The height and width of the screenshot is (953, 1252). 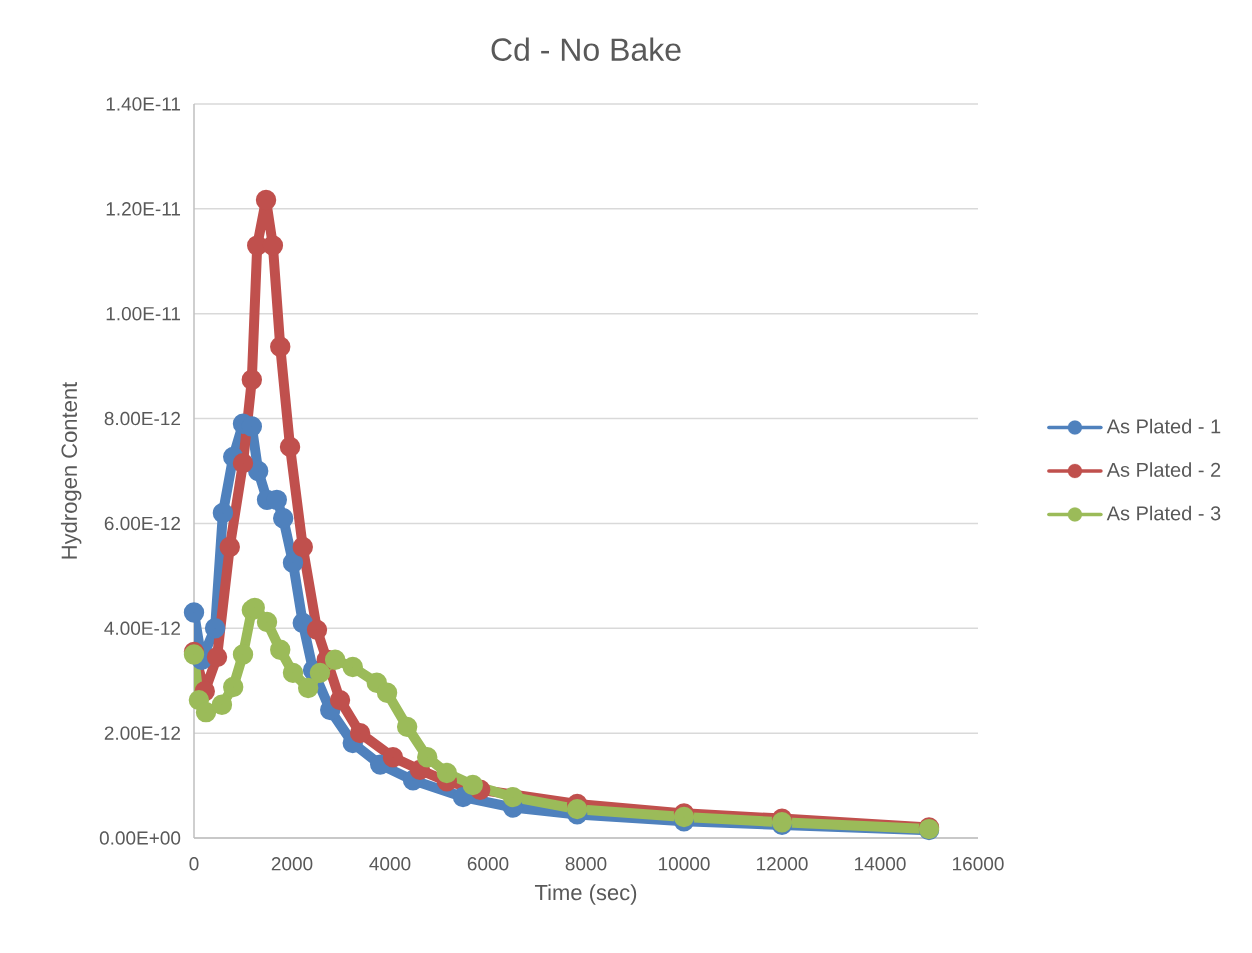 What do you see at coordinates (71, 470) in the screenshot?
I see `y-axis-title: Hydrogen Content` at bounding box center [71, 470].